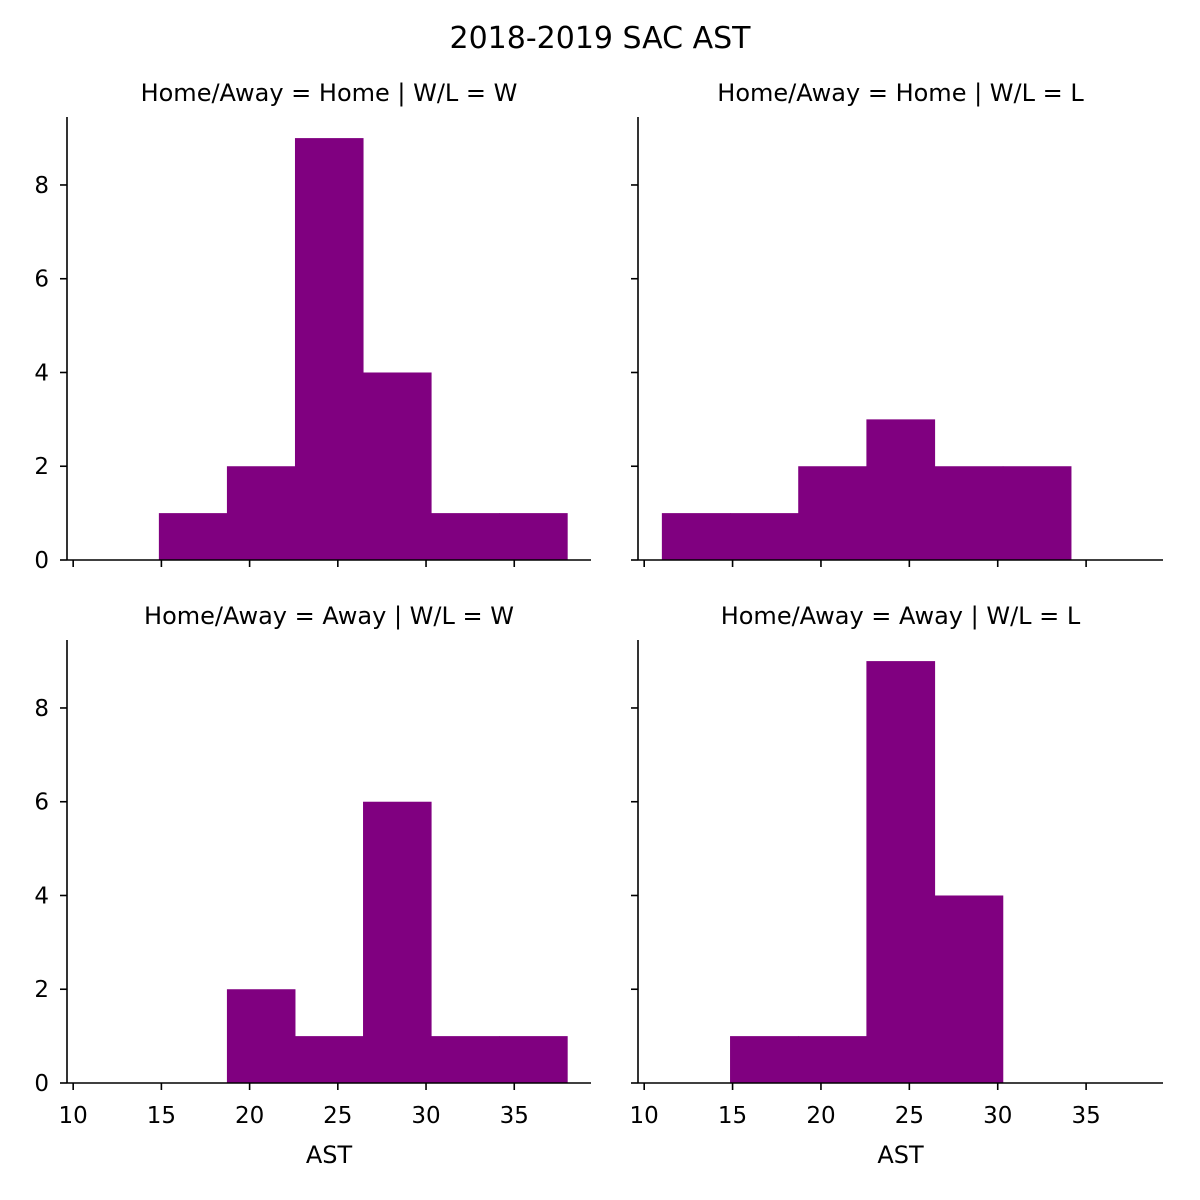 Image resolution: width=1200 pixels, height=1200 pixels. What do you see at coordinates (329, 616) in the screenshot?
I see `panel-title: Home/Away = Away | W/L = W` at bounding box center [329, 616].